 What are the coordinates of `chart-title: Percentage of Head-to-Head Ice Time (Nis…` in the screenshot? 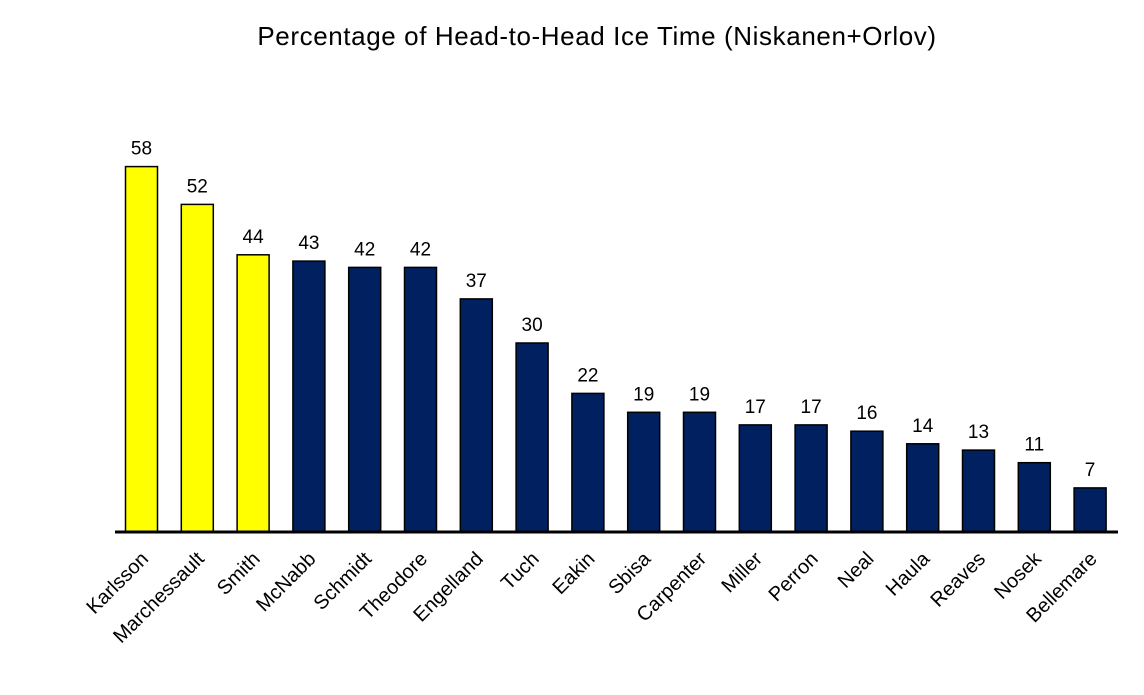 It's located at (596, 36).